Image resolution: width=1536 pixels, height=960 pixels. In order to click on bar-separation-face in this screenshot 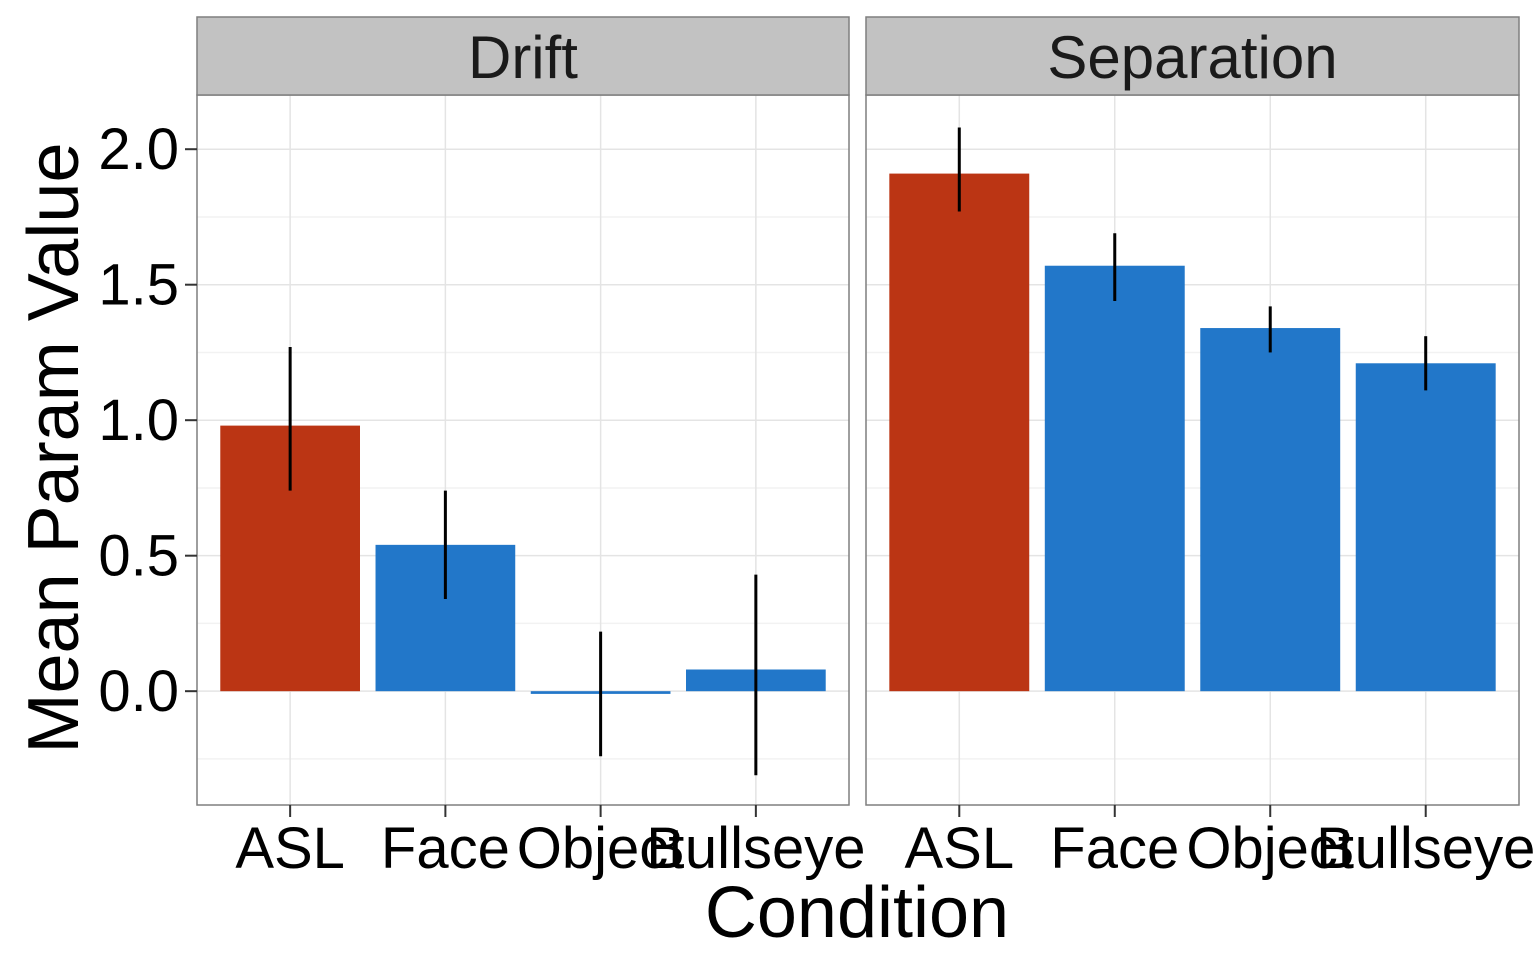, I will do `click(1114, 478)`.